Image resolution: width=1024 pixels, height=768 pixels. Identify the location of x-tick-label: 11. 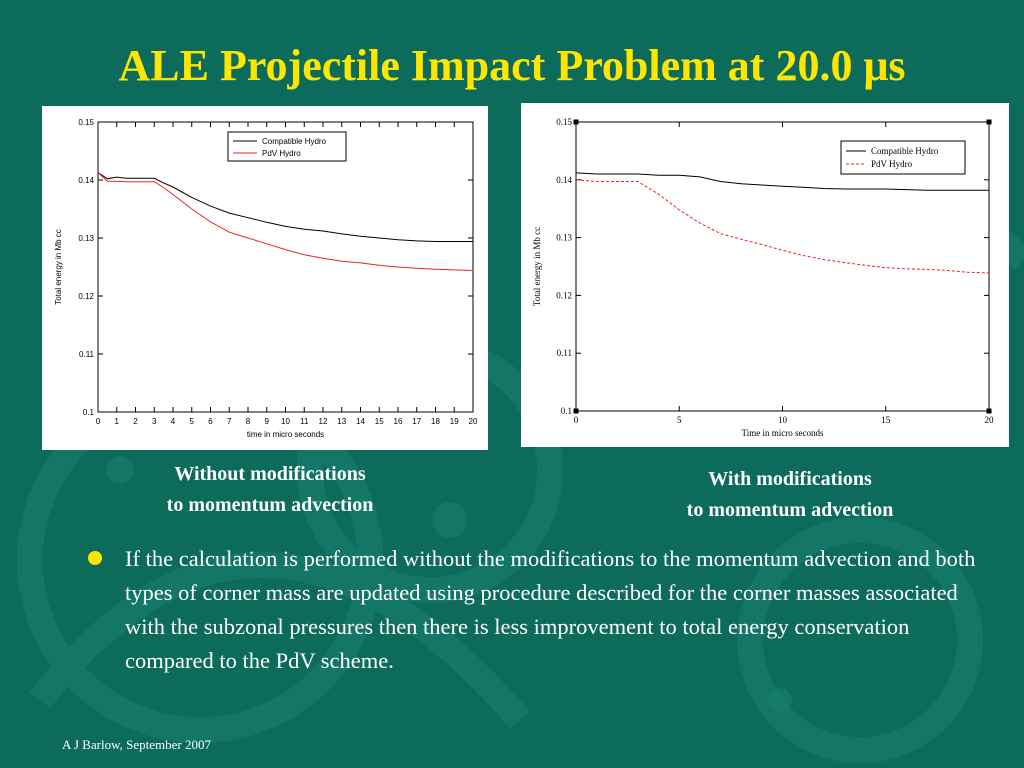
(304, 421).